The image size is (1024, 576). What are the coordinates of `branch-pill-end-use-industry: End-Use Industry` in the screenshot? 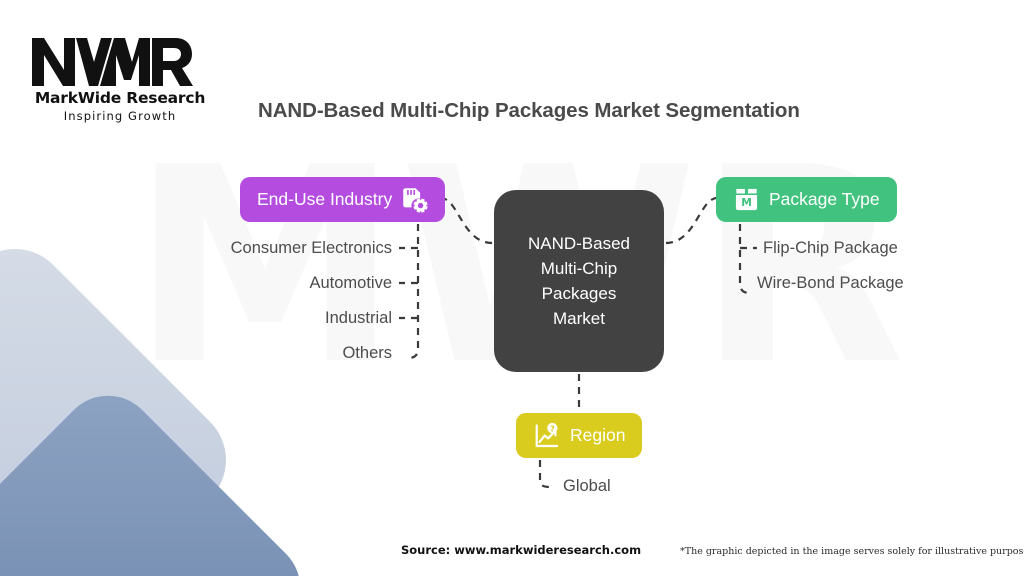 It's located at (343, 199).